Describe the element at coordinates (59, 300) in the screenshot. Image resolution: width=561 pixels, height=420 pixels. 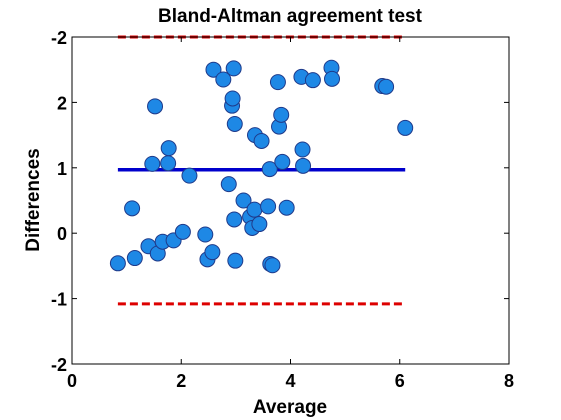
I see `y-tick-label: -1` at that location.